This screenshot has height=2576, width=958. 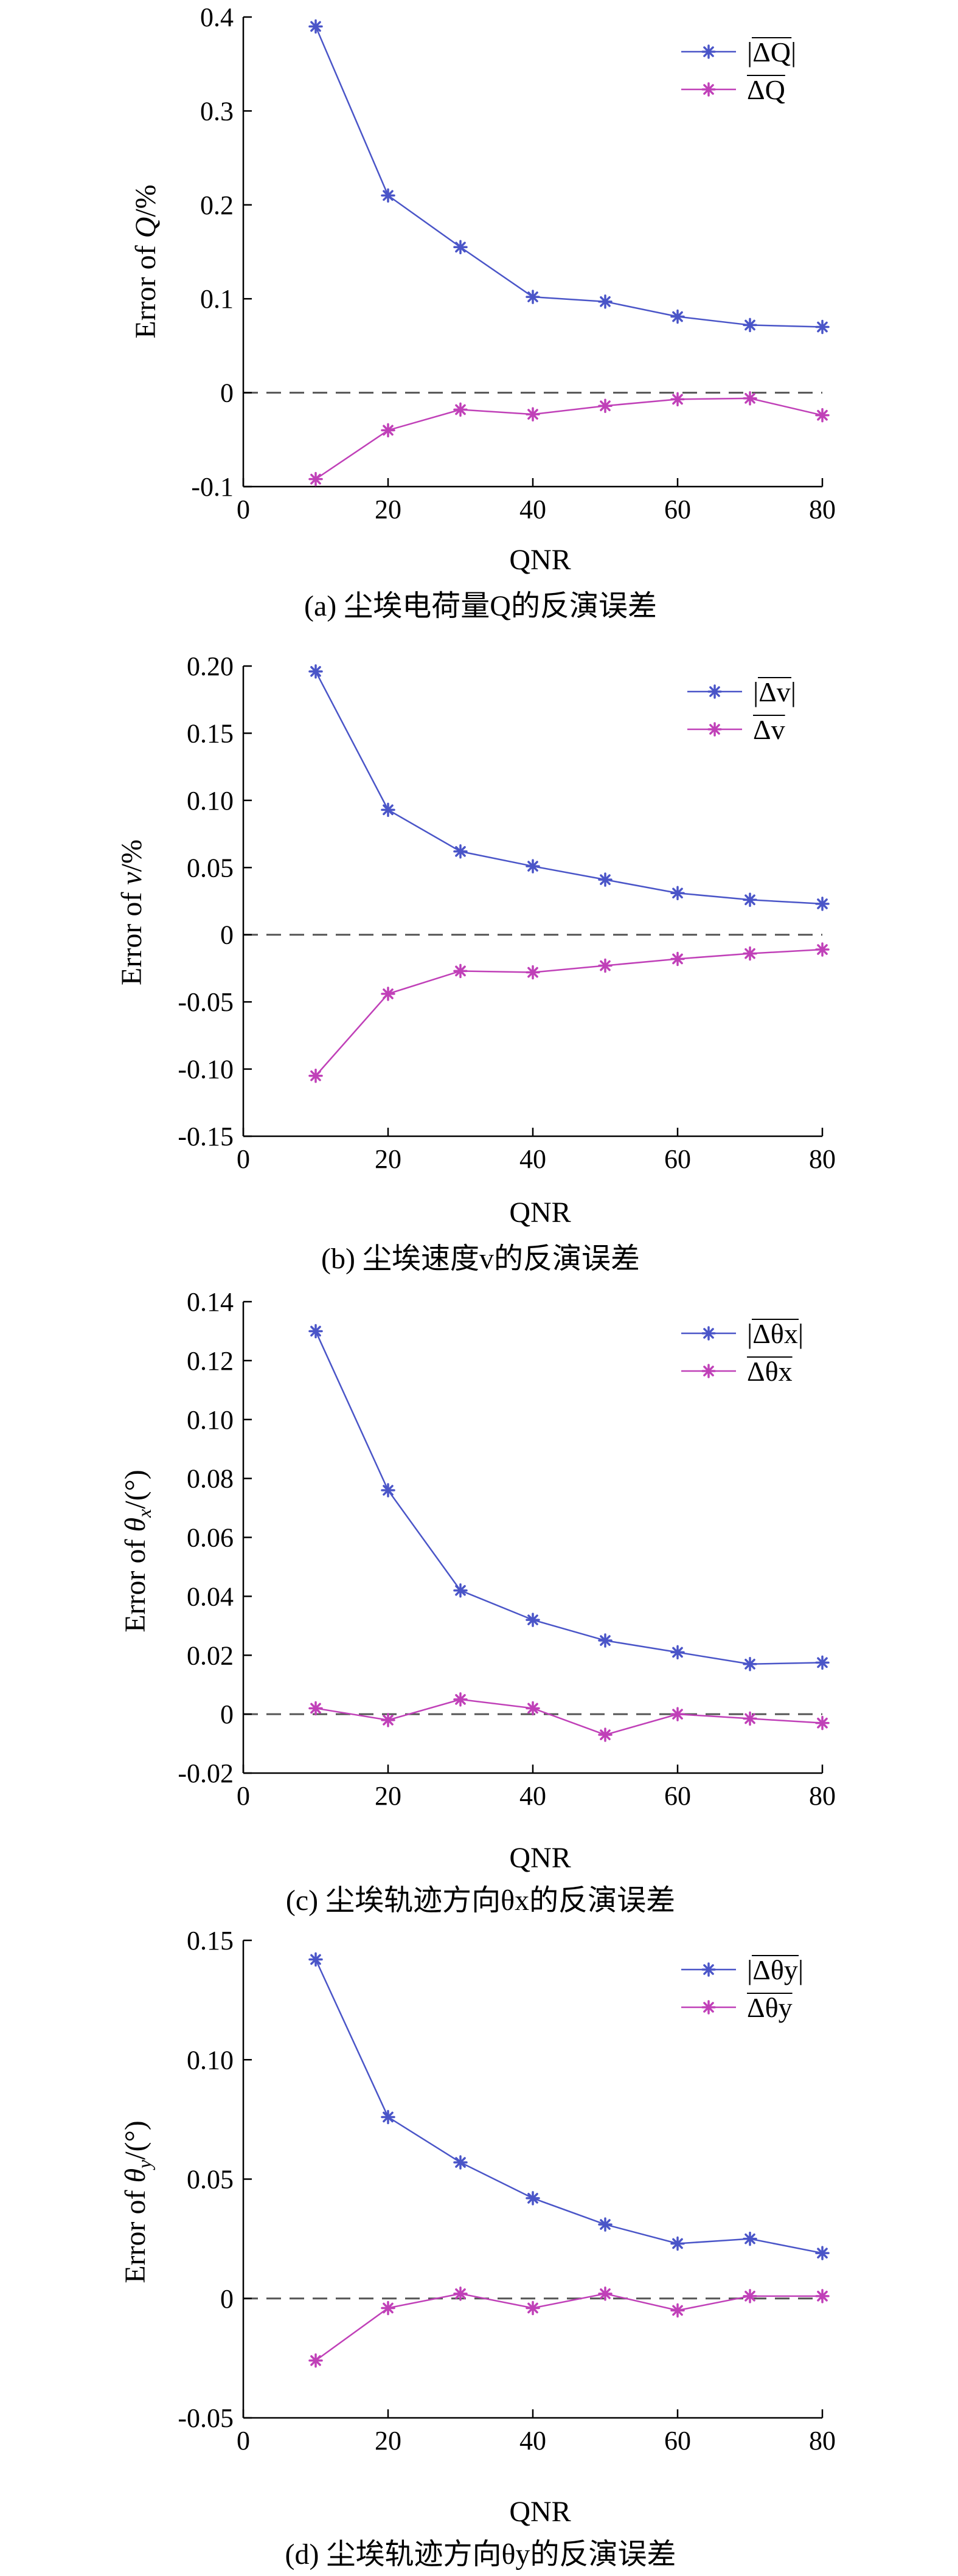 I want to click on legend-label: ΔQ, so click(x=766, y=89).